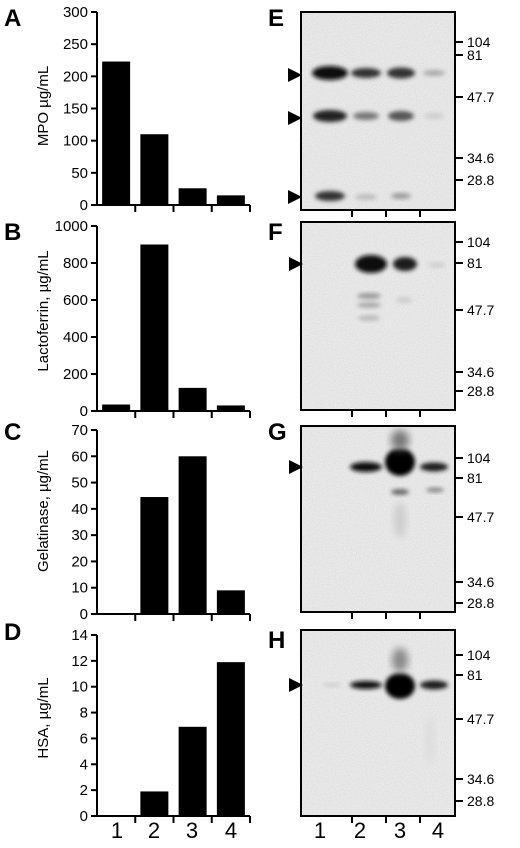  Describe the element at coordinates (28, 75) in the screenshot. I see `bar-chart-a: A MPO µg/mL` at that location.